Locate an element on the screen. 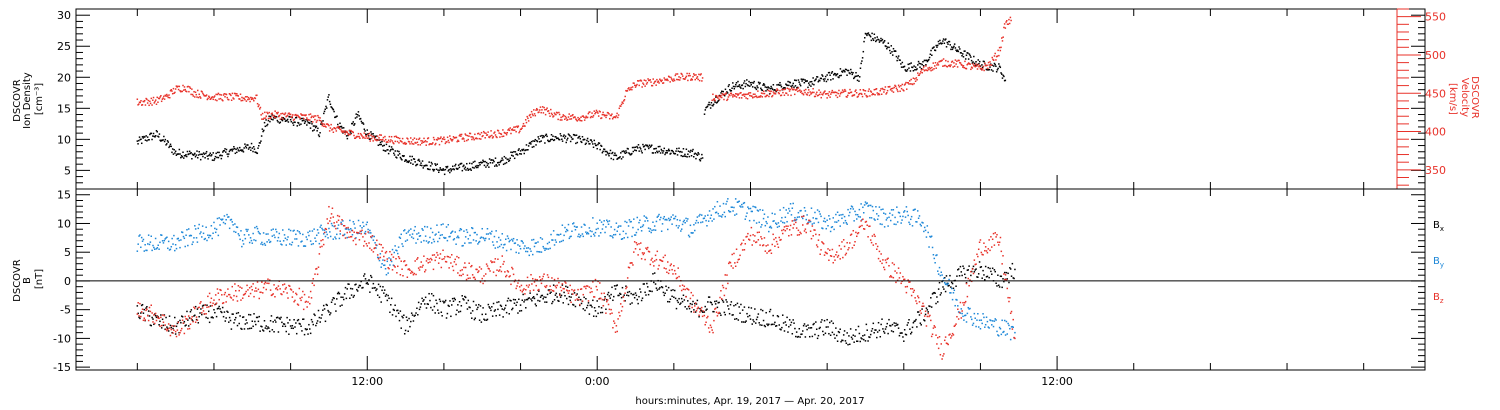 This screenshot has height=410, width=1500. density-axis-title-line1: DSCOVR is located at coordinates (17, 100).